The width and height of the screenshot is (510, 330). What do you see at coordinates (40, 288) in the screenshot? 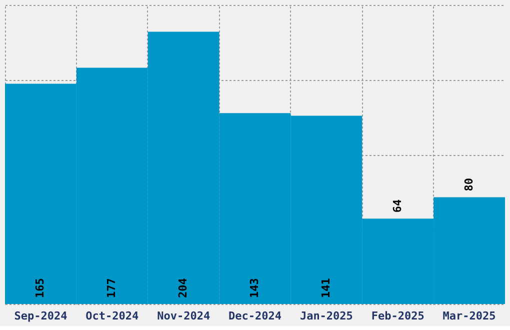
I see `data-label: 165` at bounding box center [40, 288].